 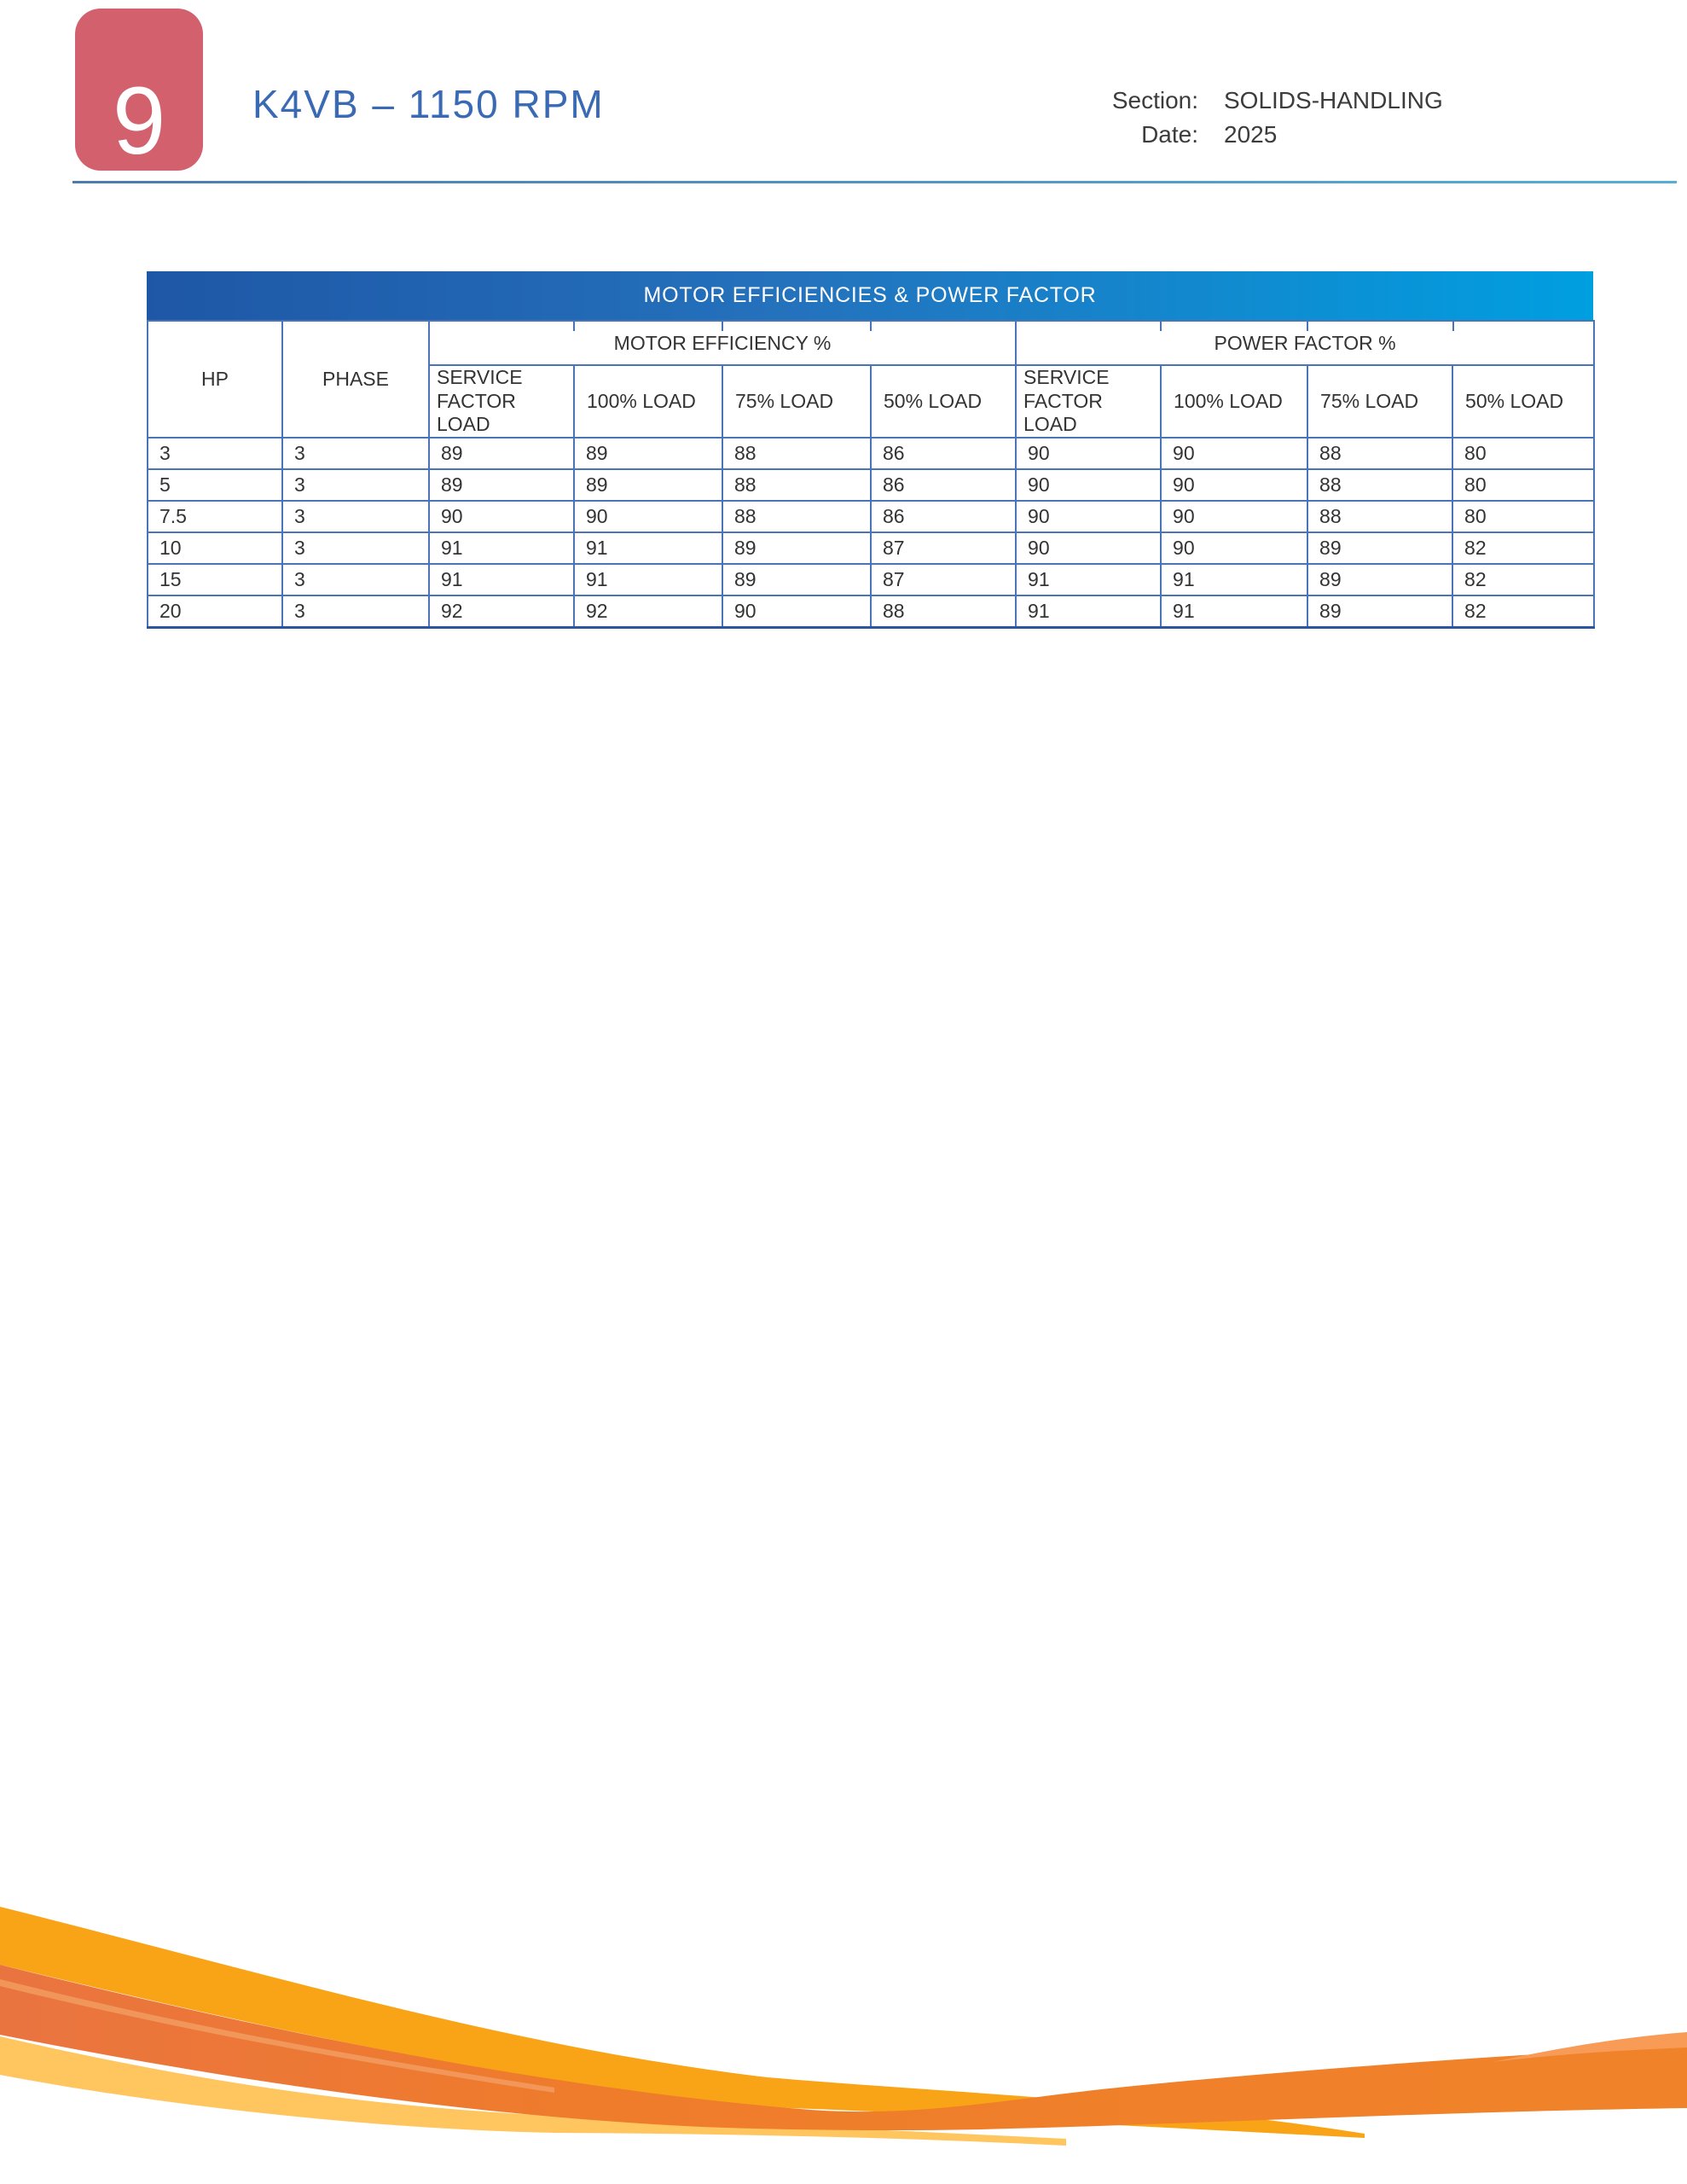 What do you see at coordinates (797, 402) in the screenshot?
I see `subheader-eff-75-load: 75% LOAD` at bounding box center [797, 402].